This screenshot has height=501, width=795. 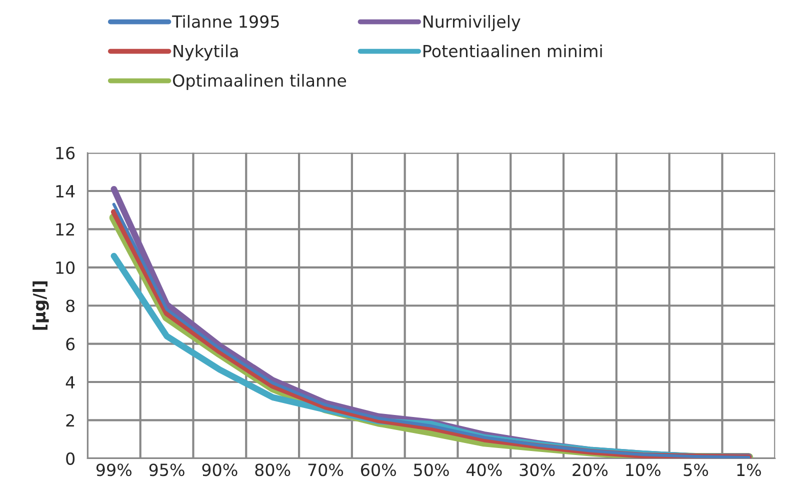 I want to click on x-tick-label: 40%, so click(x=484, y=470).